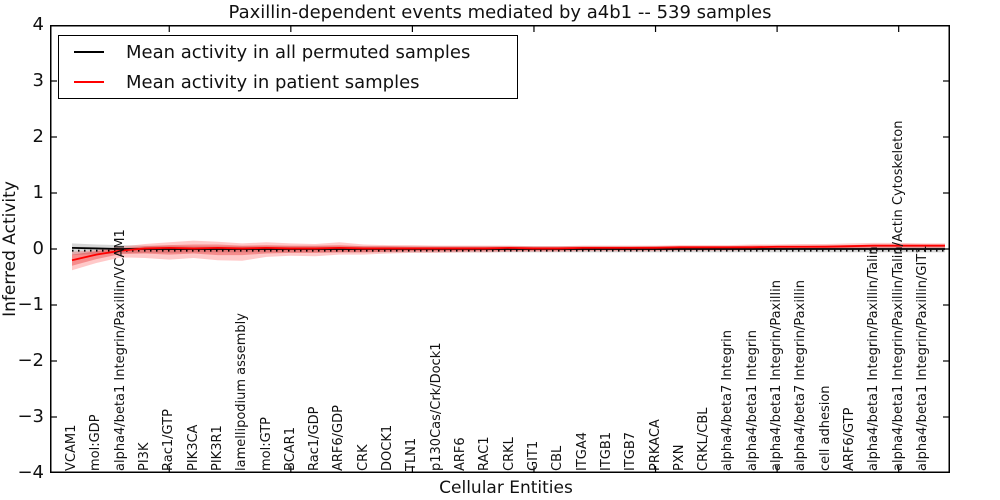 Image resolution: width=1000 pixels, height=500 pixels. Describe the element at coordinates (874, 358) in the screenshot. I see `x-category-label: alpha4/beta1 Integrin/Paxillin/Talin` at that location.